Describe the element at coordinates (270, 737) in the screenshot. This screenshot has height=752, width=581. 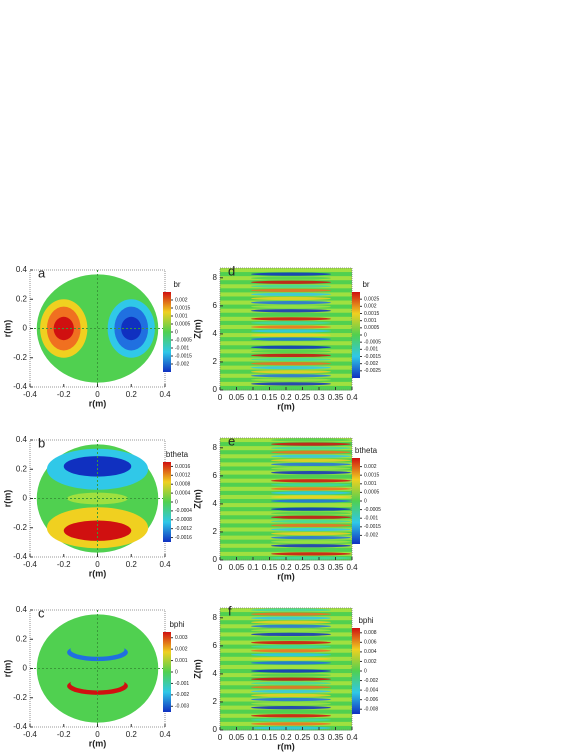
I see `x-tick-label: 0.15` at that location.